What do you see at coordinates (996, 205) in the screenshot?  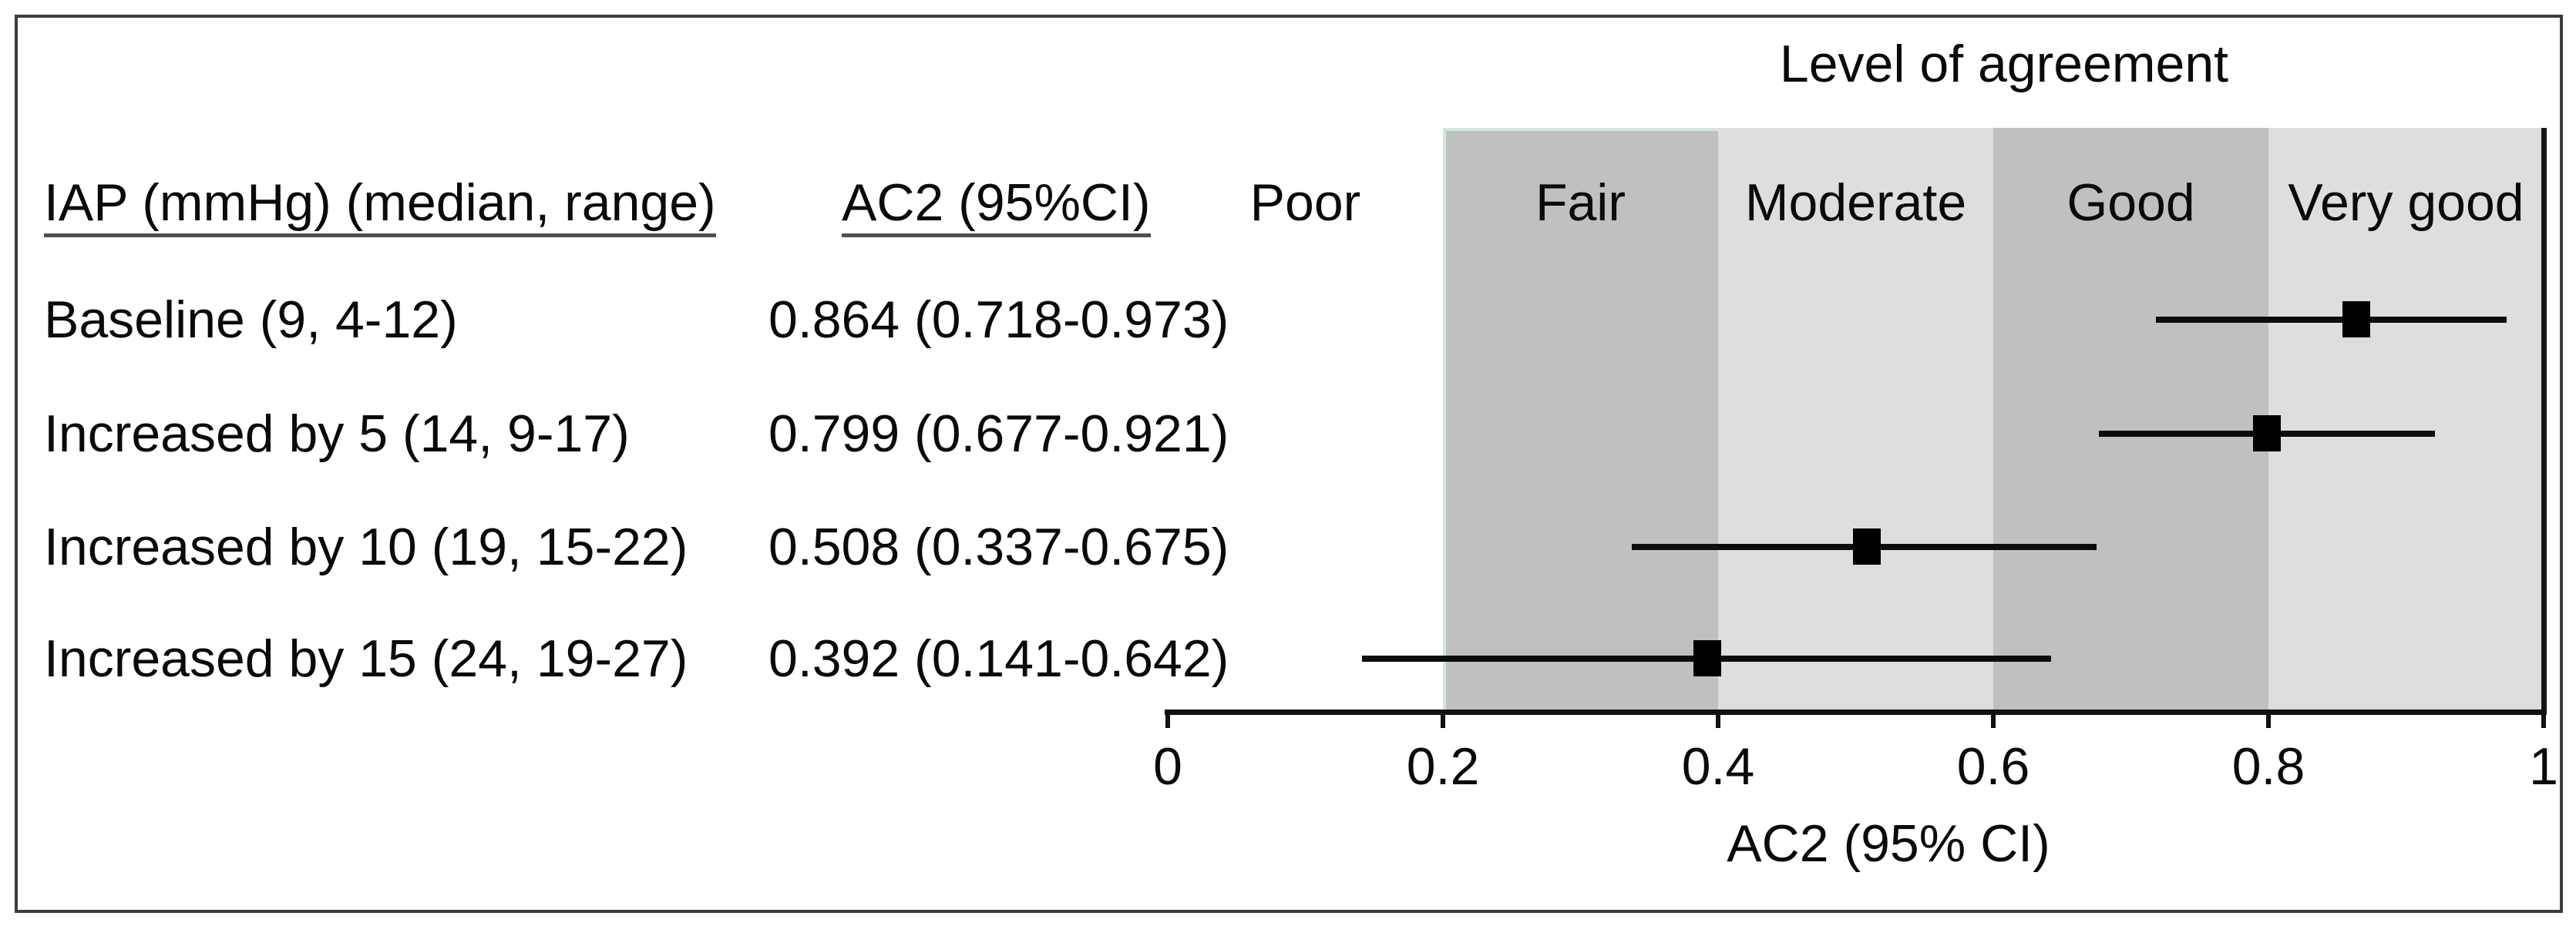 I see `table-header-ac2: AC2 (95%CI)` at bounding box center [996, 205].